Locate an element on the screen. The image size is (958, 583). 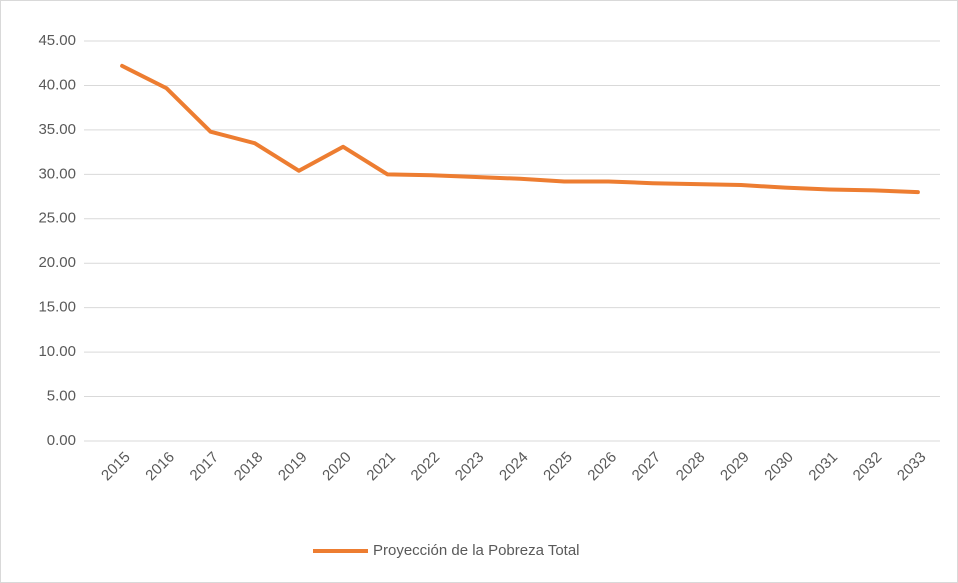
y-tick-label: 20.00 is located at coordinates (57, 262).